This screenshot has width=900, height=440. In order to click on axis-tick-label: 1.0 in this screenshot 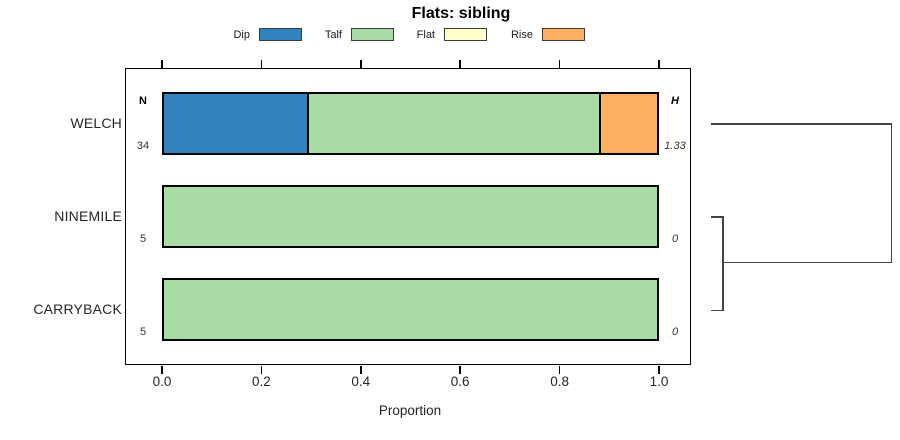, I will do `click(659, 381)`.